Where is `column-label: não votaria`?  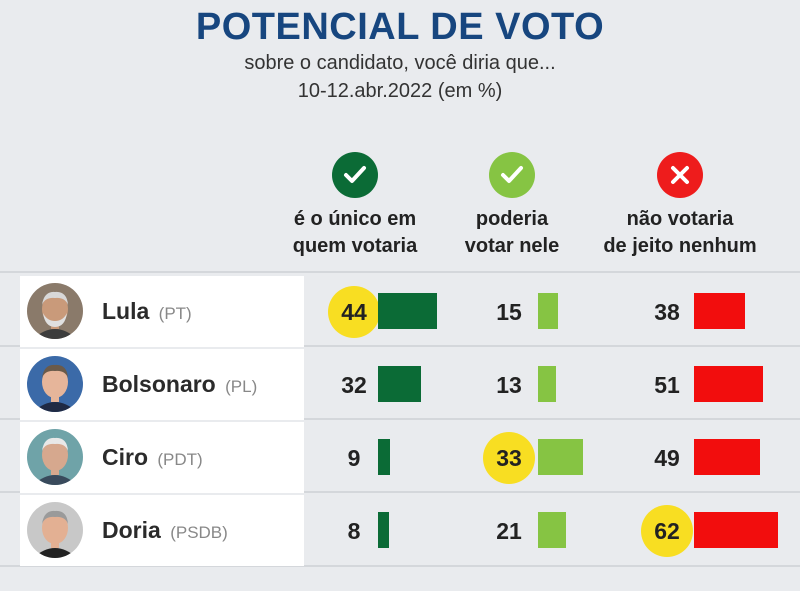 column-label: não votaria is located at coordinates (680, 219).